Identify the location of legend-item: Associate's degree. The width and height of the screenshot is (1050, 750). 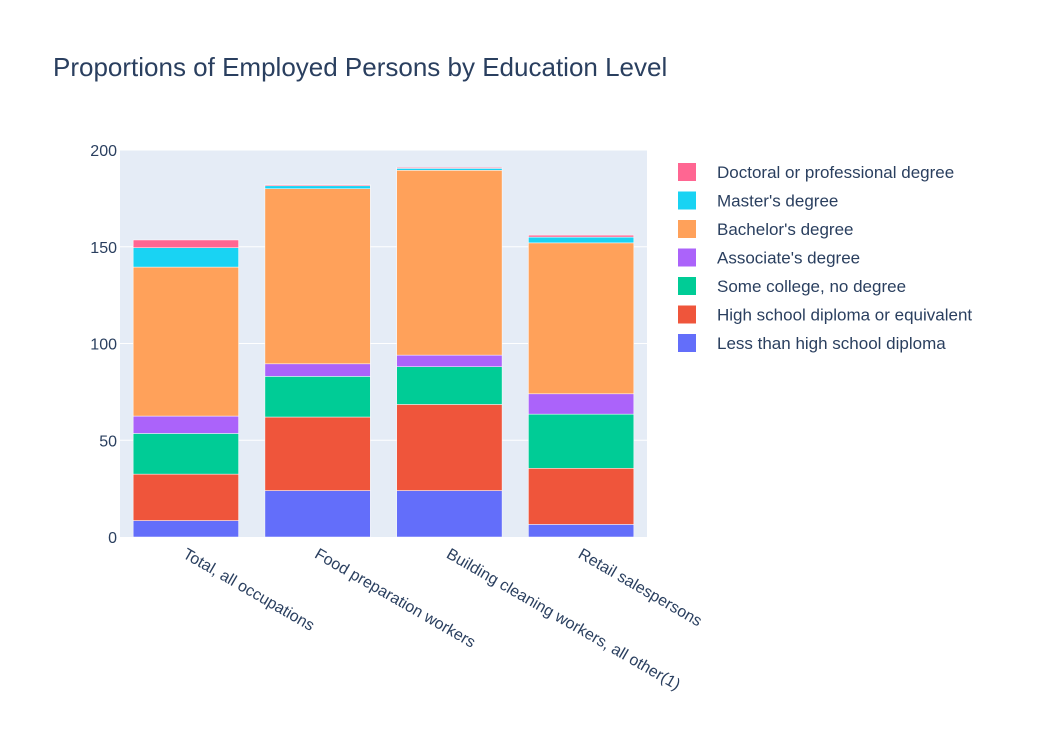
(769, 258).